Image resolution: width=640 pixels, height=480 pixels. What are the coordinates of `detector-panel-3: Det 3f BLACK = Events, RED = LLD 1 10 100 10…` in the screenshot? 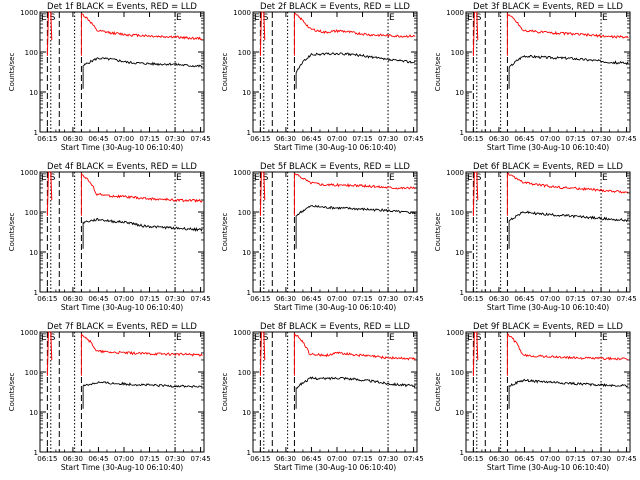 It's located at (535, 77).